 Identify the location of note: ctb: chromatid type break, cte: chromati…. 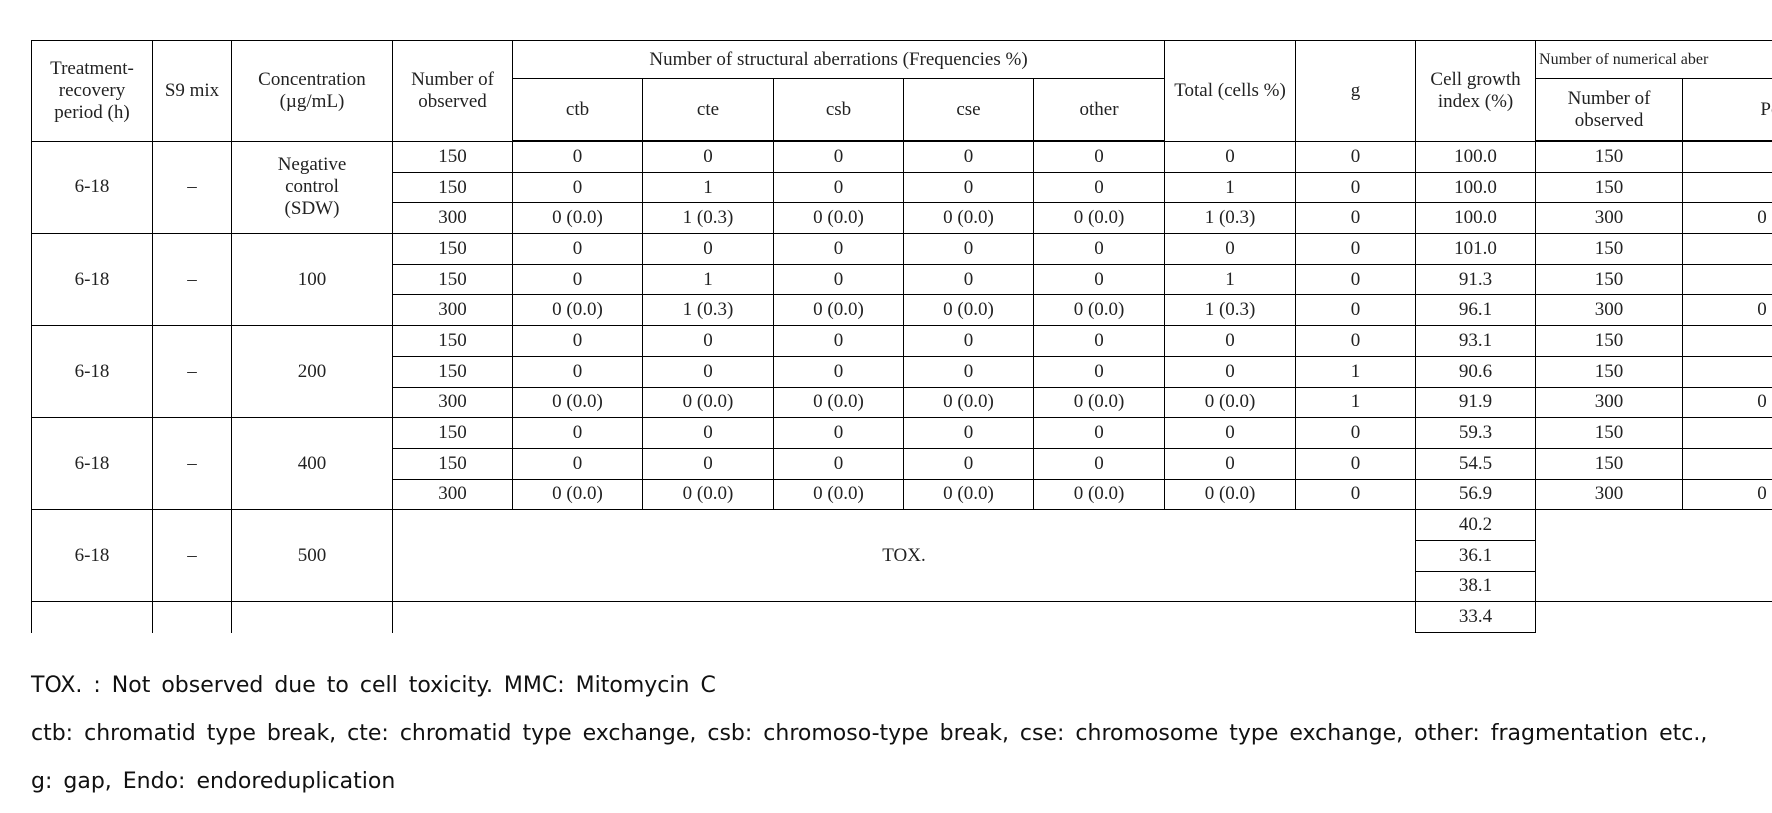
(869, 757).